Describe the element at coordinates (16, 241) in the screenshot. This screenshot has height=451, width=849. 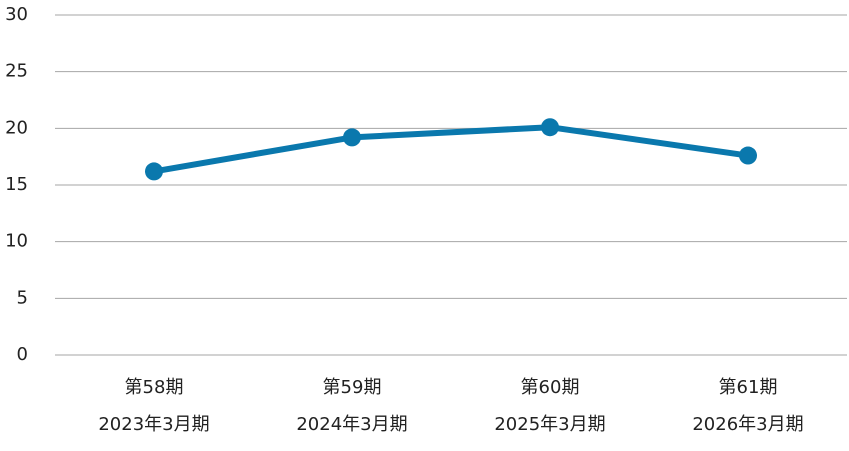
I see `y-tick-label: 10` at that location.